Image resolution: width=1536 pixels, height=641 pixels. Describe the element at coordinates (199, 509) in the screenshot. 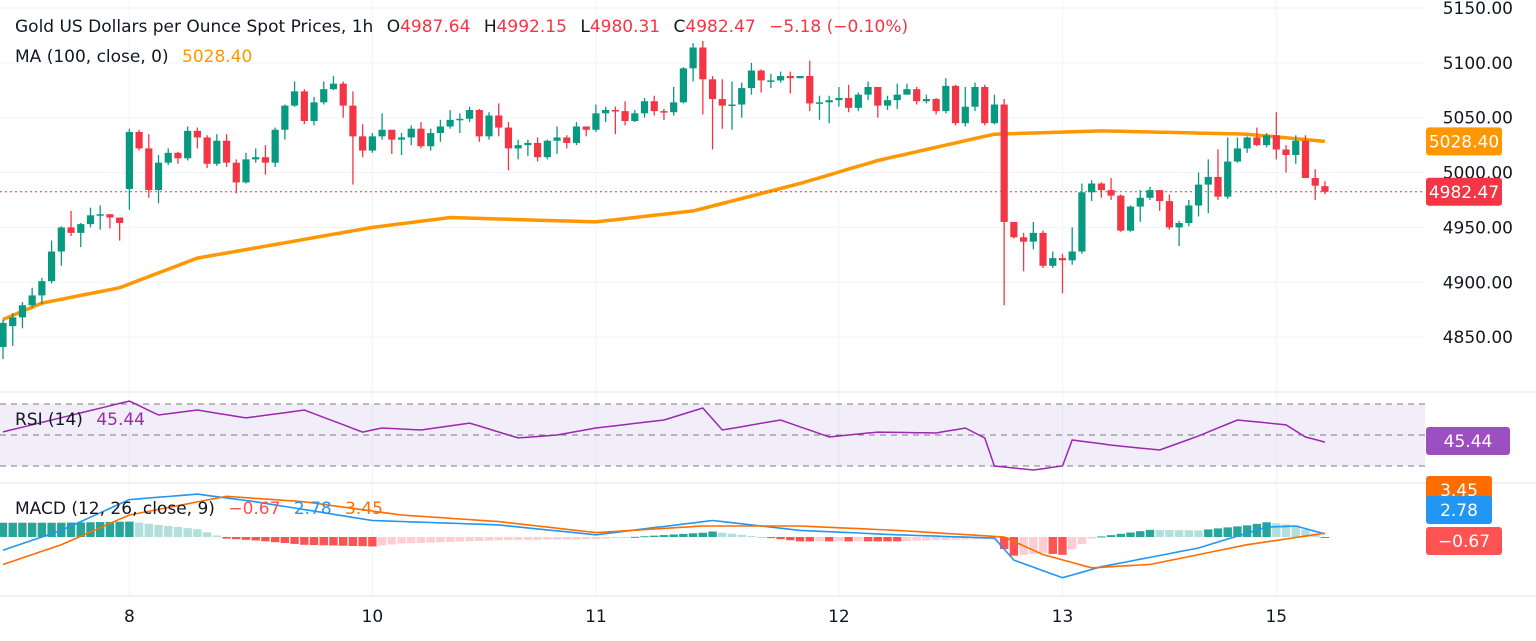

I see `macd-legend: MACD (12, 26, close, 9) −0.67 2.78 3.45` at that location.